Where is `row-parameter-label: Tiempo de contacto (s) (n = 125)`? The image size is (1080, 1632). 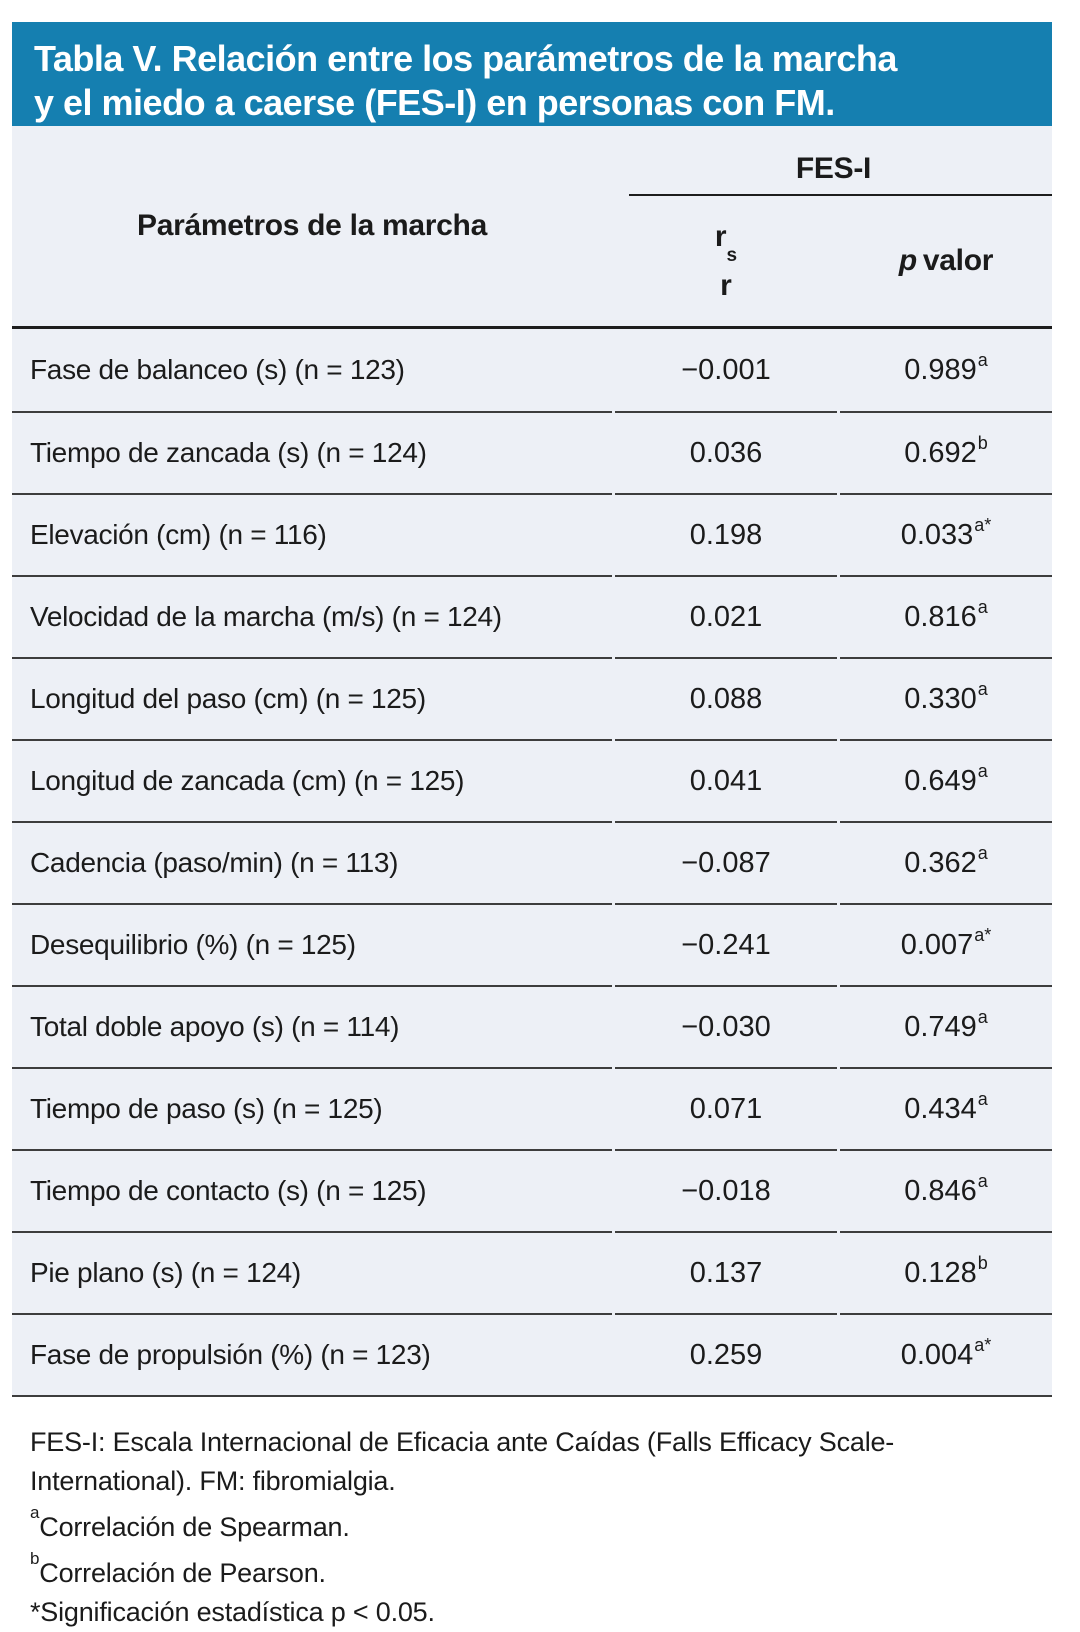 row-parameter-label: Tiempo de contacto (s) (n = 125) is located at coordinates (312, 1190).